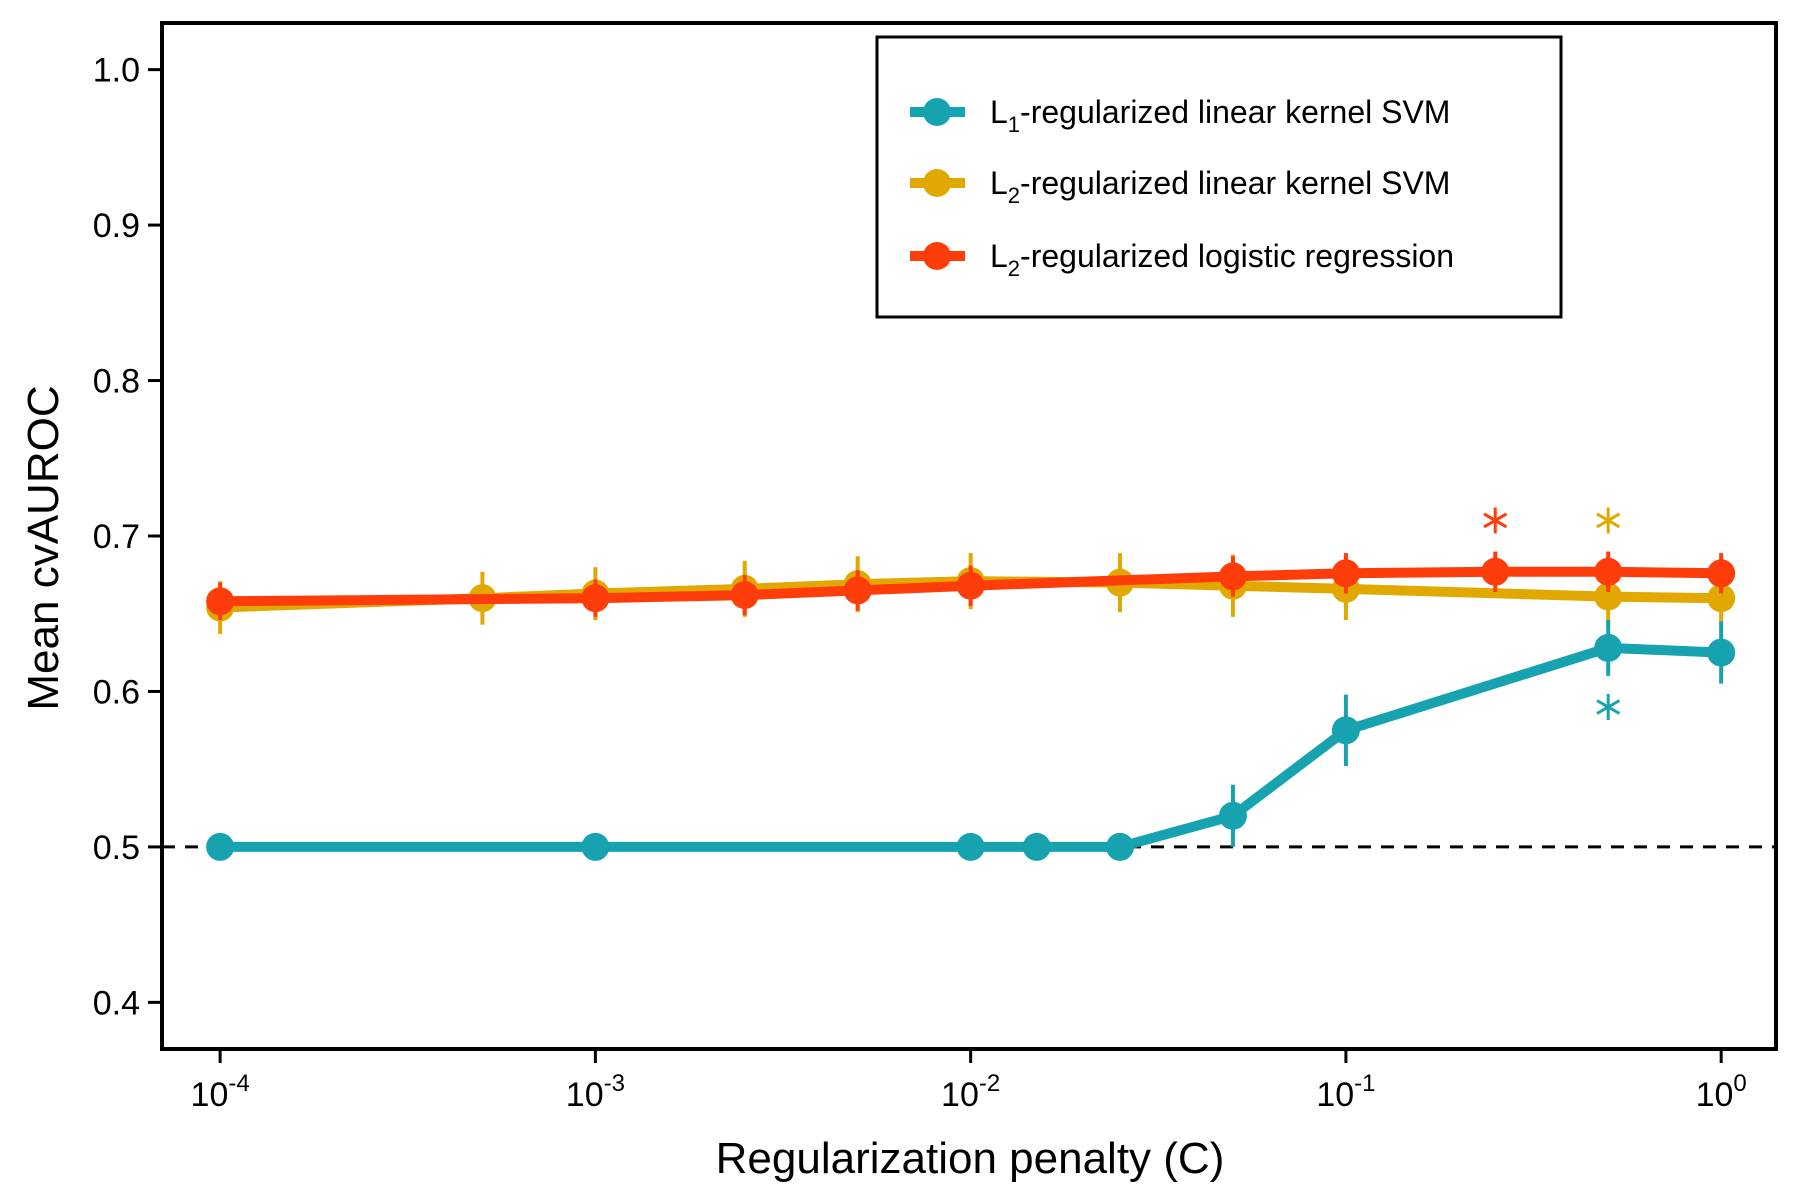 This screenshot has width=1800, height=1200. What do you see at coordinates (116, 537) in the screenshot?
I see `y-tick-label: 0.7` at bounding box center [116, 537].